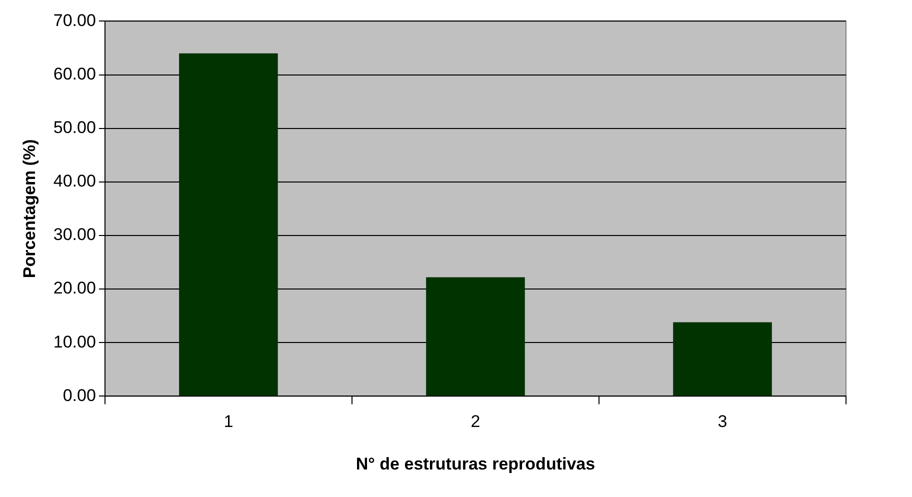  What do you see at coordinates (74, 288) in the screenshot?
I see `y-tick-label: 20.00` at bounding box center [74, 288].